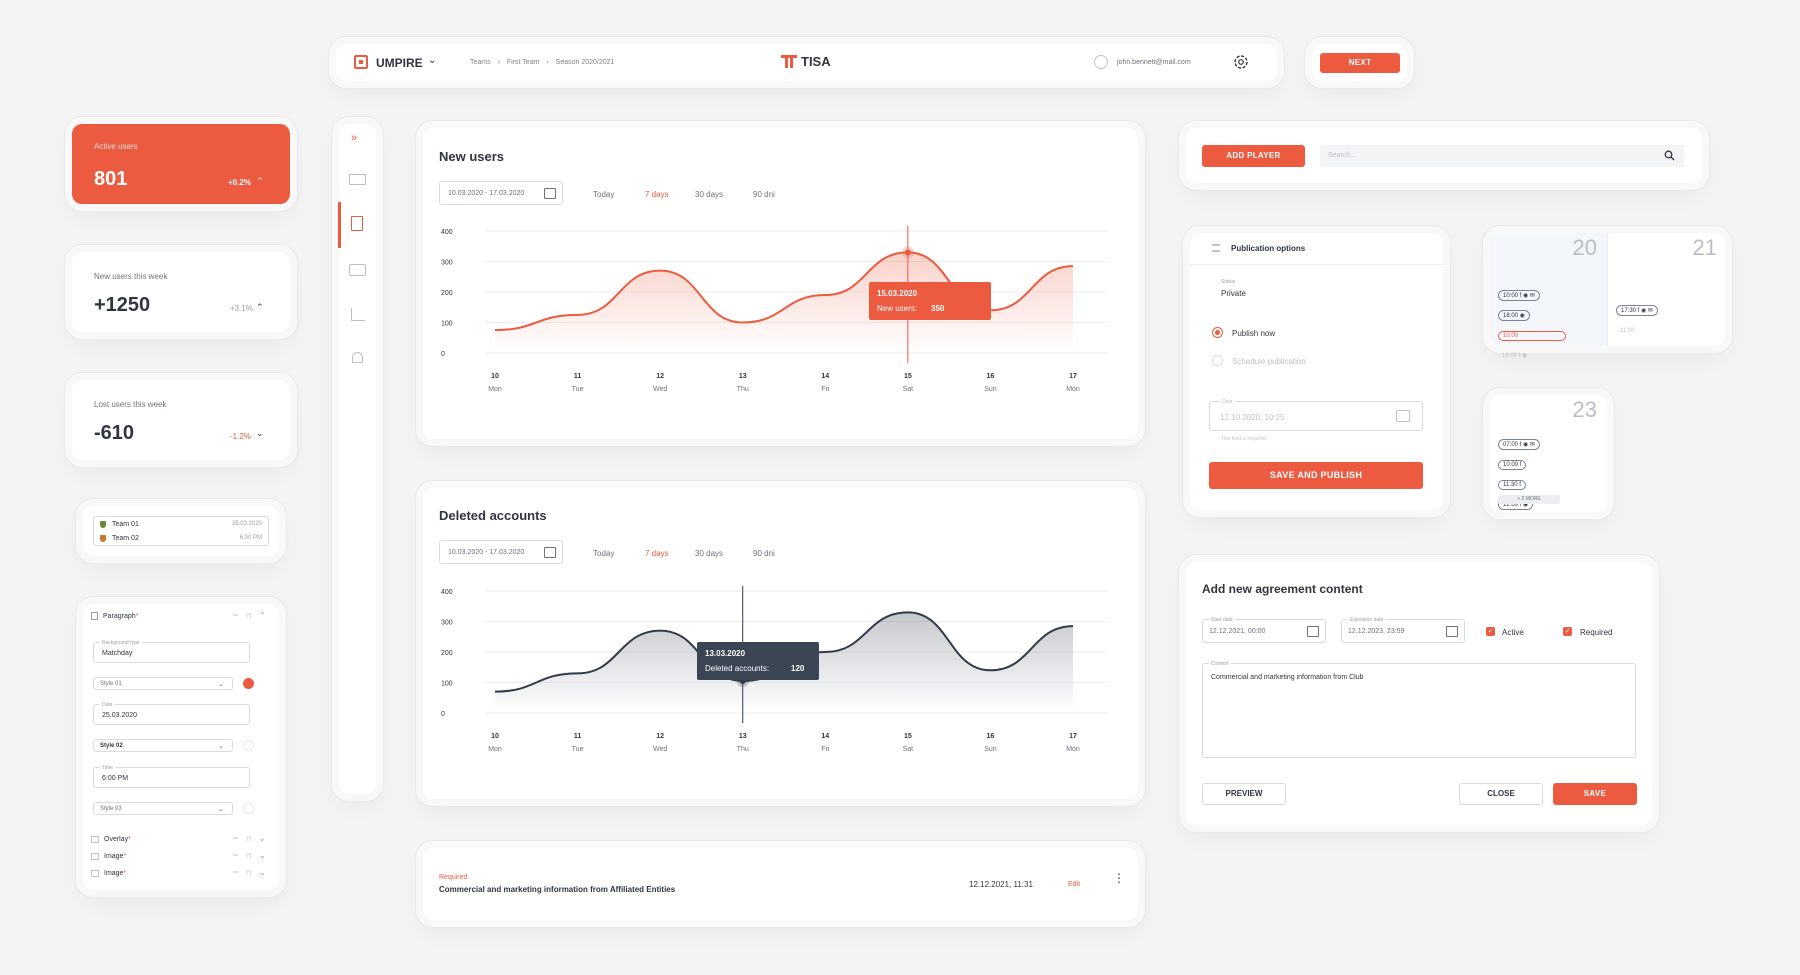  What do you see at coordinates (585, 62) in the screenshot?
I see `breadcrumb-item: Season 2020/2021` at bounding box center [585, 62].